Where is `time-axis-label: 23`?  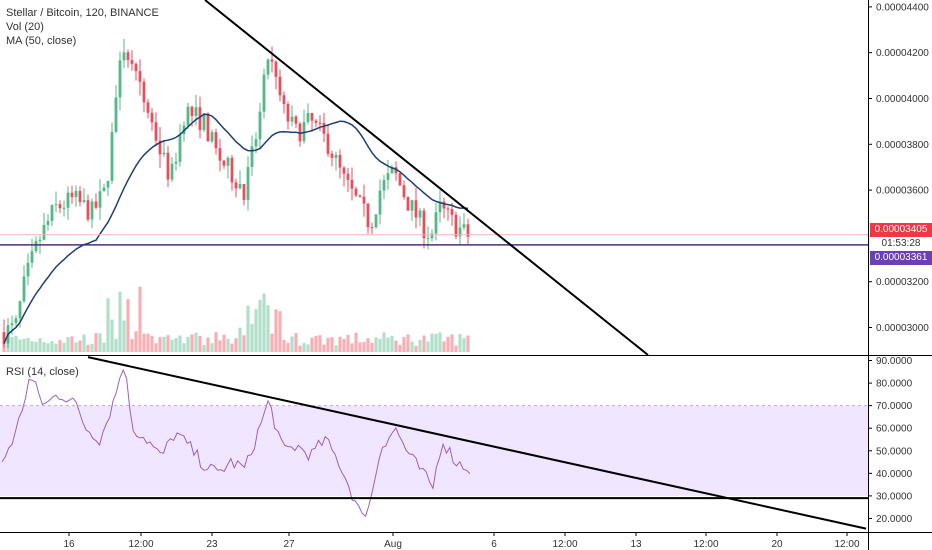 time-axis-label: 23 is located at coordinates (212, 544).